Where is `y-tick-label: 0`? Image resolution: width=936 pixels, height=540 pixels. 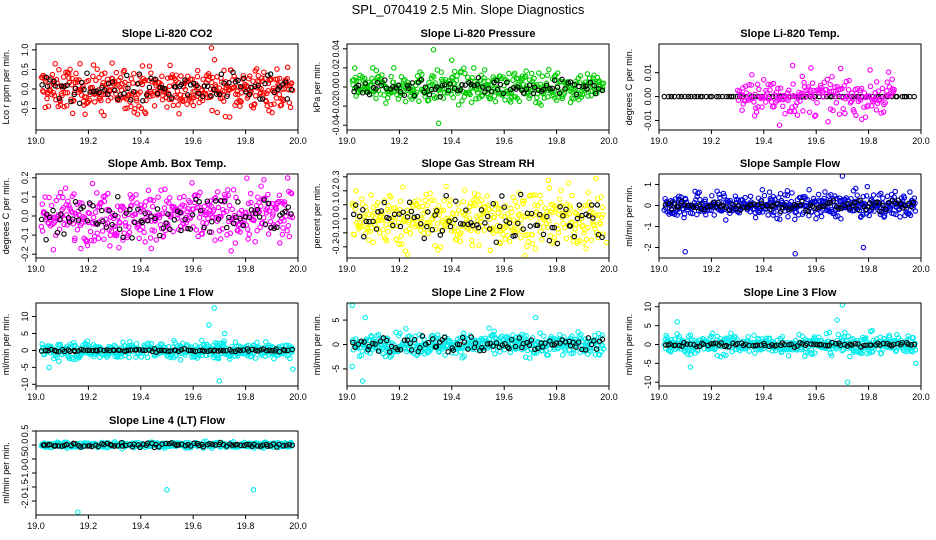 y-tick-label: 0 is located at coordinates (336, 344).